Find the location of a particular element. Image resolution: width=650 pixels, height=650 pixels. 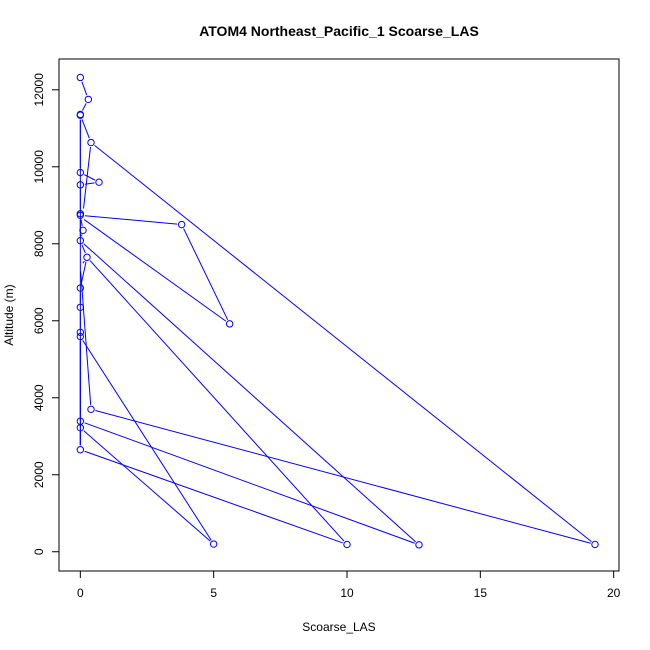

y-tick-label: 2000 is located at coordinates (39, 474).